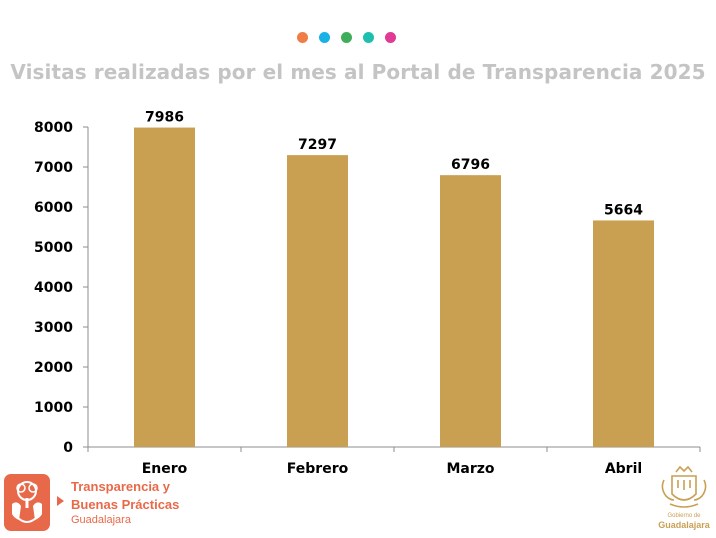 The height and width of the screenshot is (538, 716). Describe the element at coordinates (164, 287) in the screenshot. I see `bar-enero` at that location.